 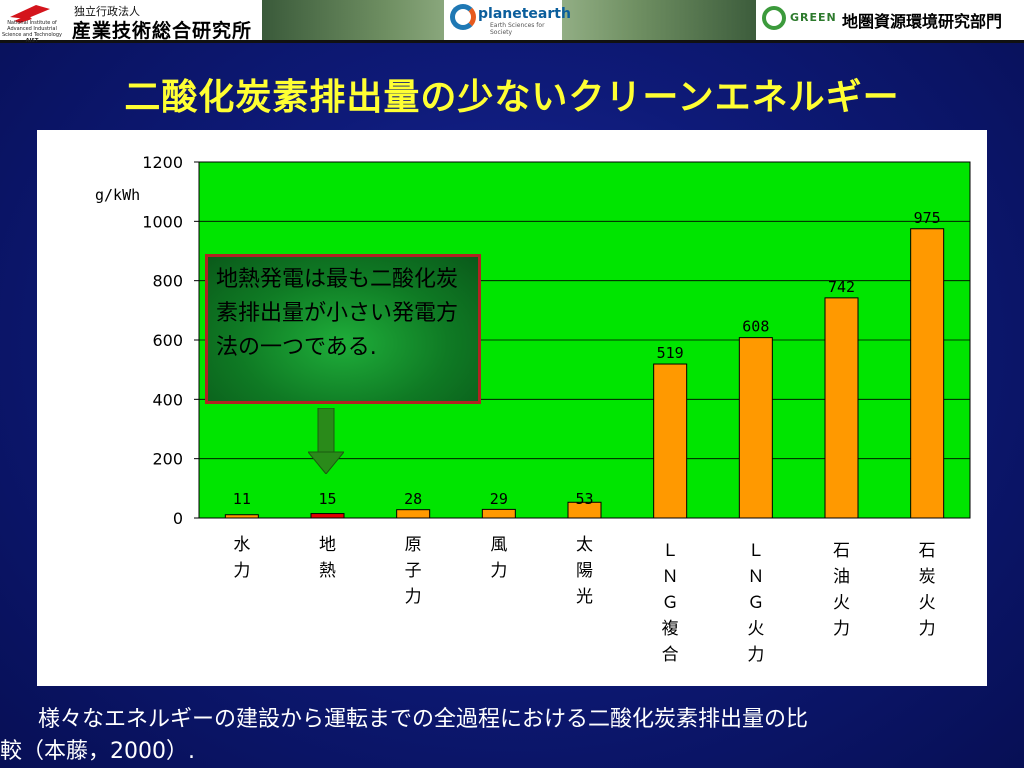 I want to click on x-category-label: 水力, so click(x=241, y=558).